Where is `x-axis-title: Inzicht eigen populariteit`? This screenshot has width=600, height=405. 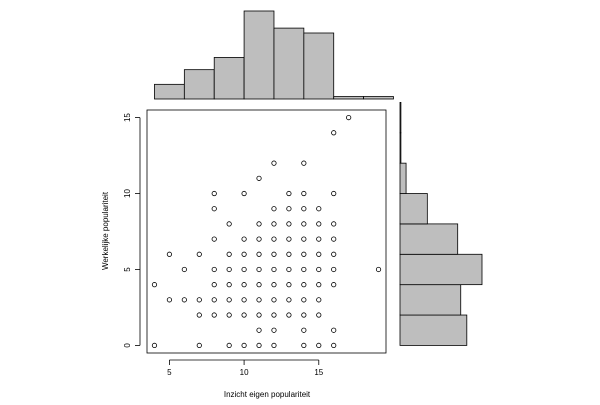
x-axis-title: Inzicht eigen populariteit is located at coordinates (267, 394).